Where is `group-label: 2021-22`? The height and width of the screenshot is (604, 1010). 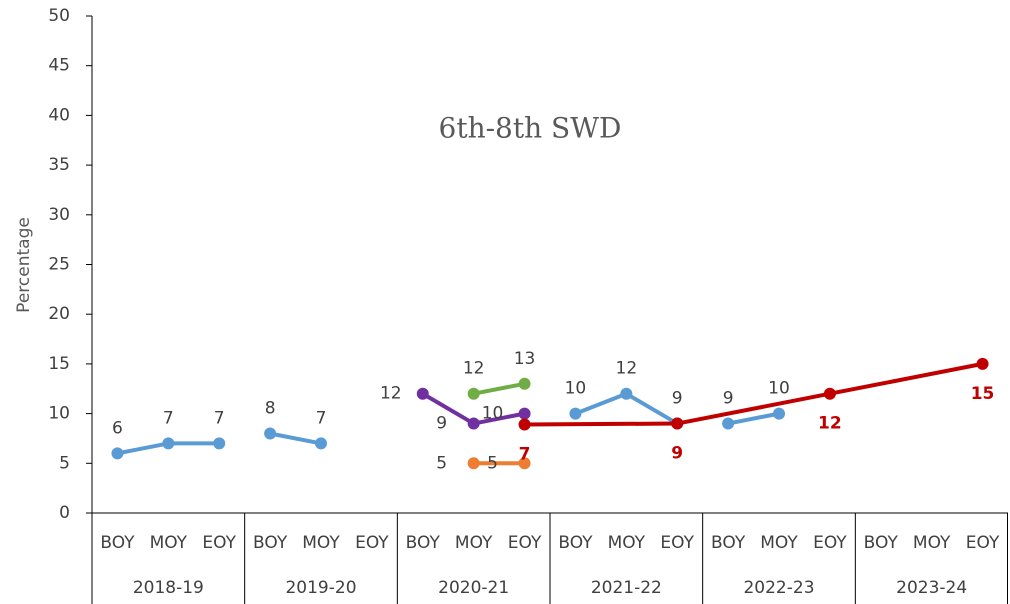
group-label: 2021-22 is located at coordinates (626, 588).